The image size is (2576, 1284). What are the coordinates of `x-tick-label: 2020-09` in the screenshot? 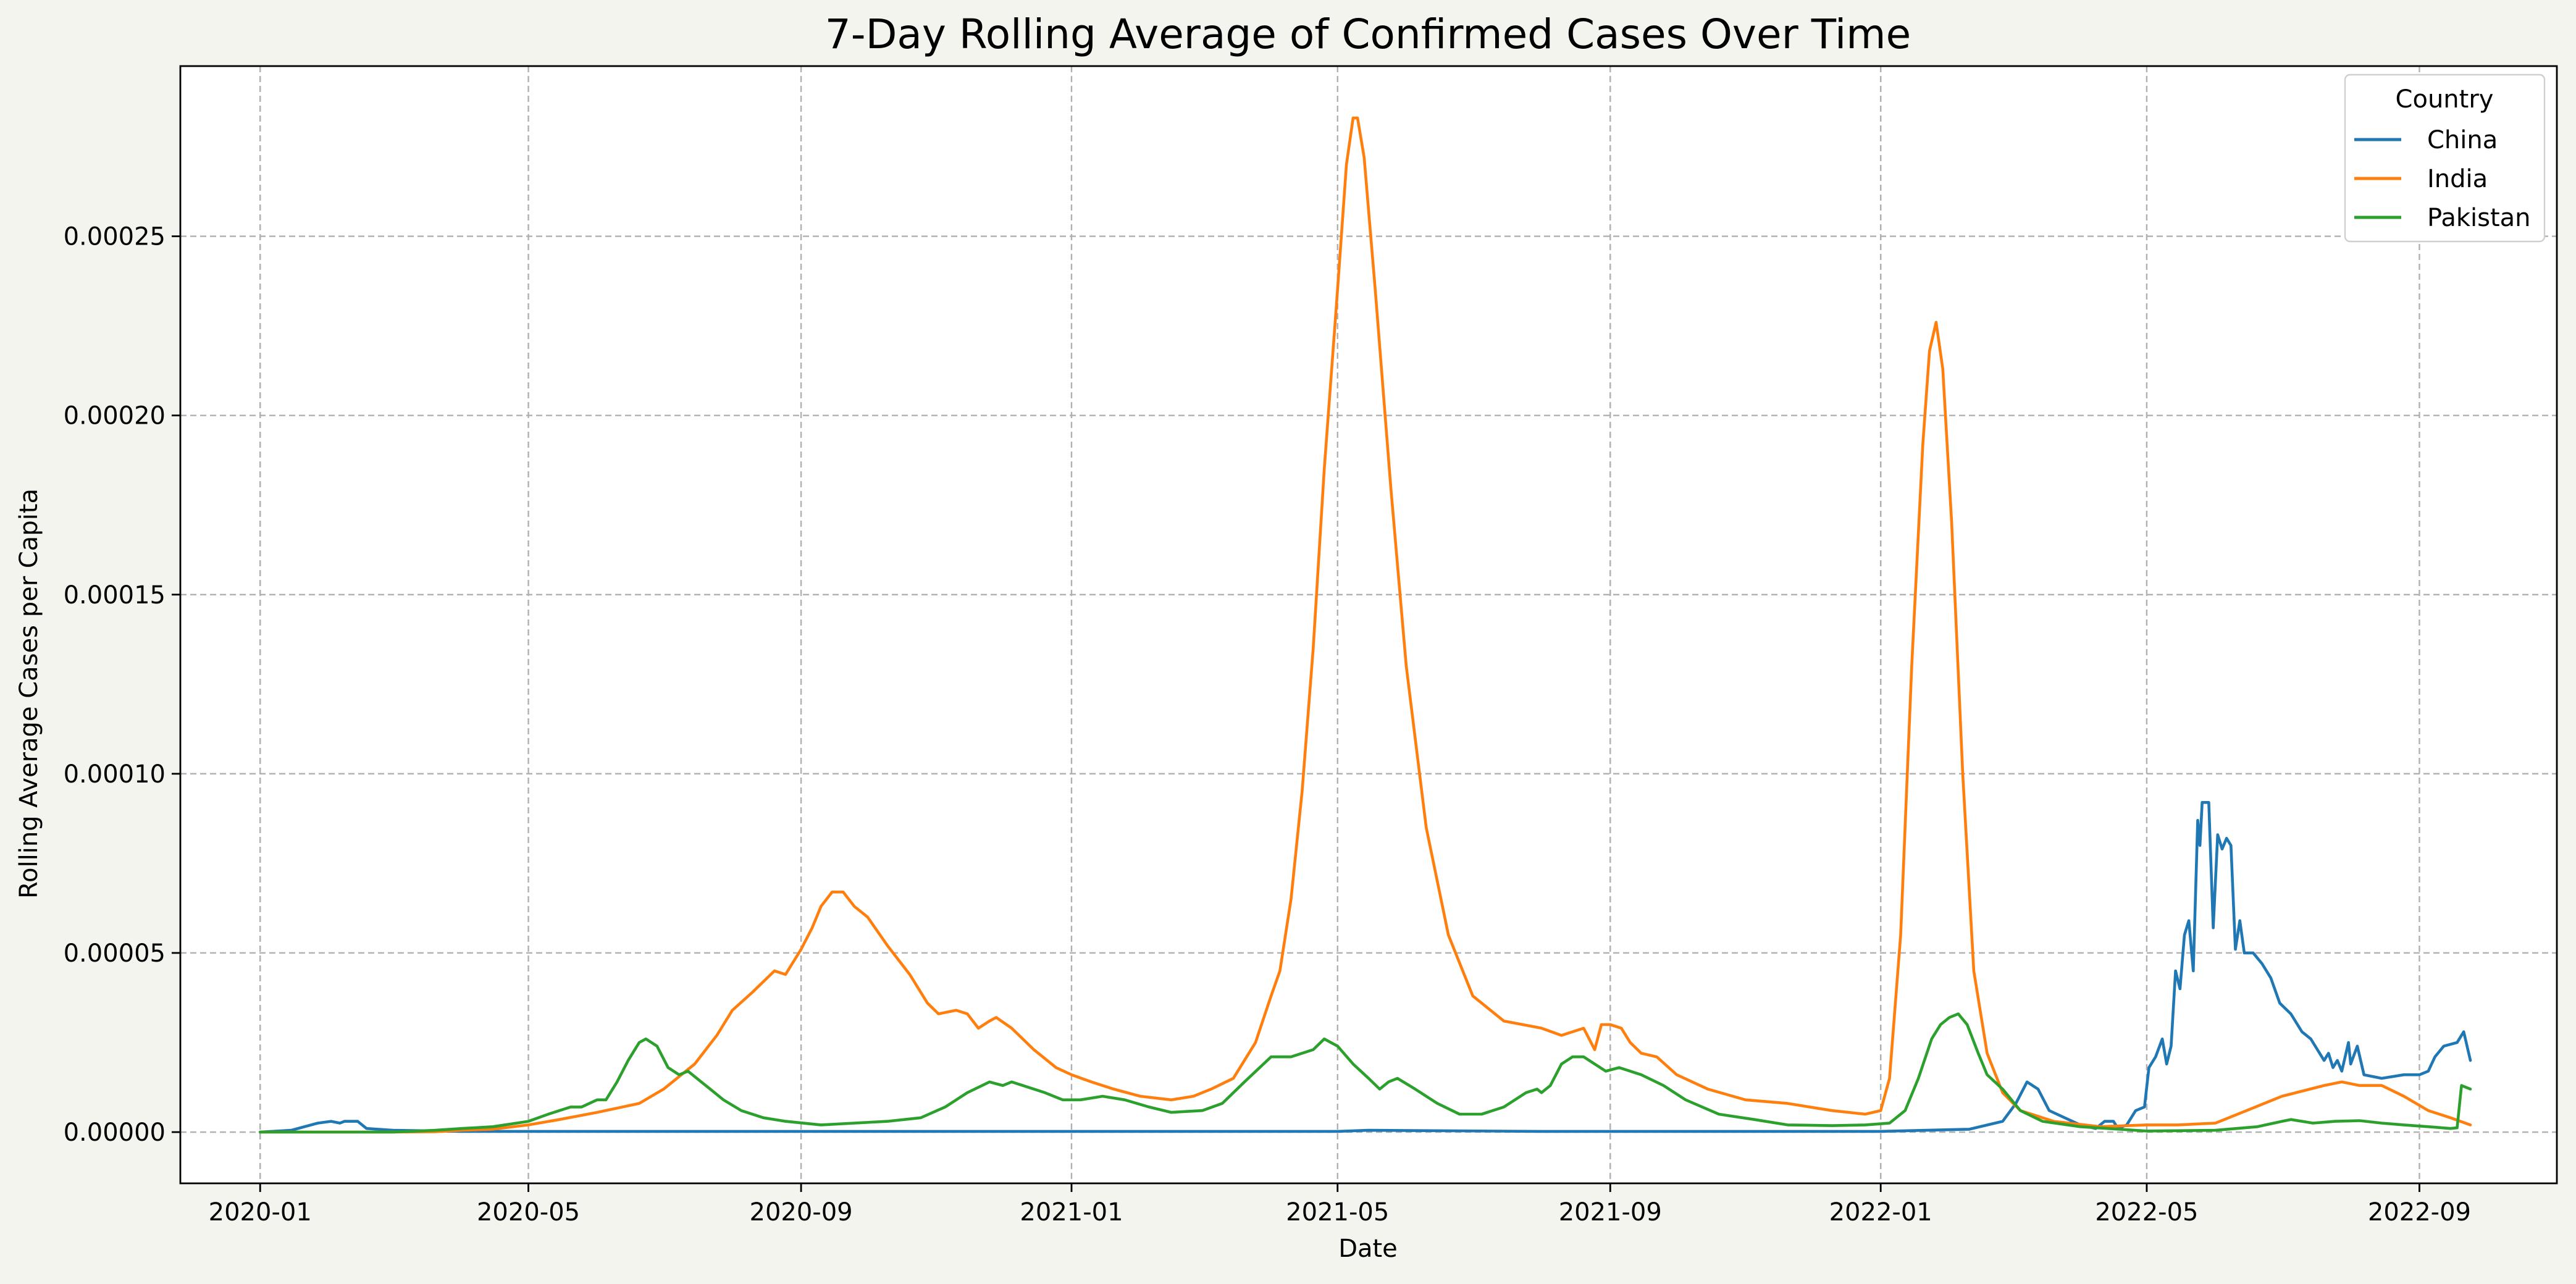 It's located at (801, 1212).